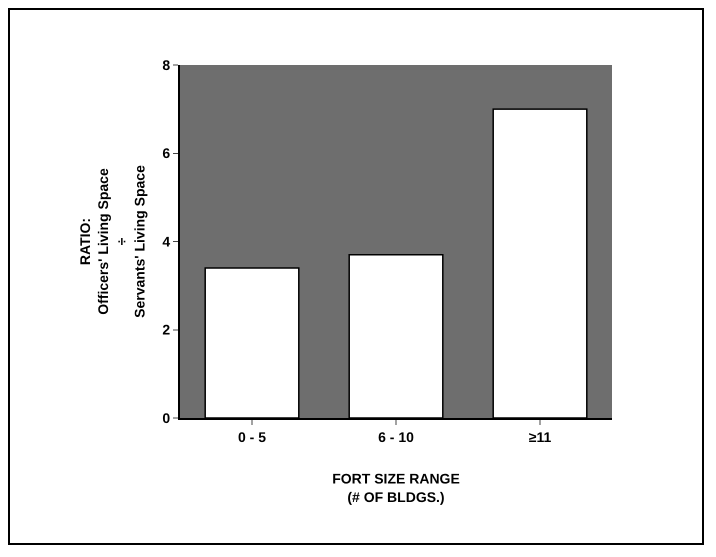  What do you see at coordinates (252, 436) in the screenshot?
I see `x-tick-label: 0 - 5` at bounding box center [252, 436].